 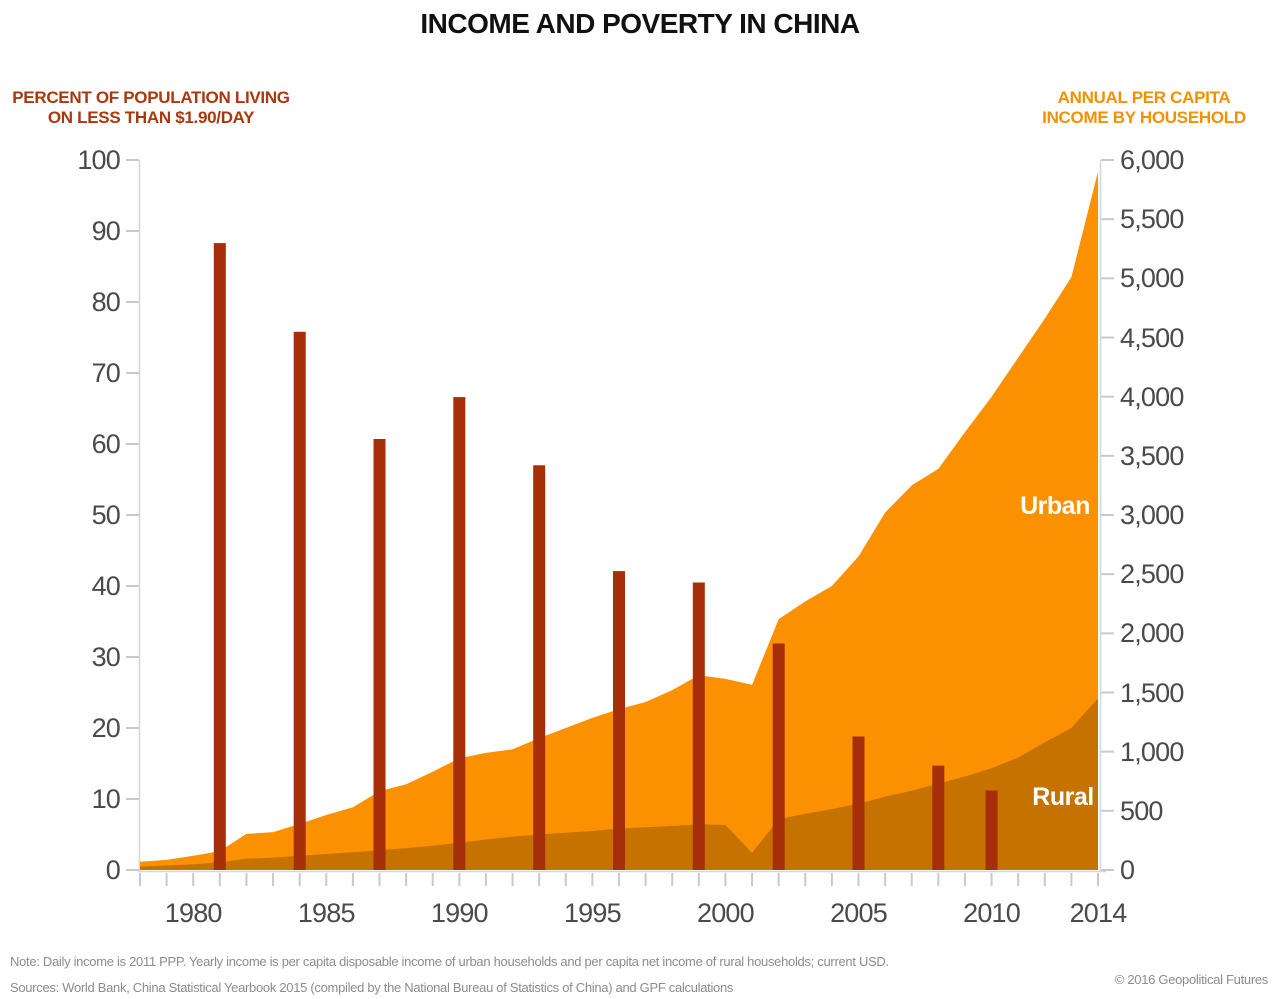 I want to click on x-axis-tick-label: 1985, so click(x=326, y=913).